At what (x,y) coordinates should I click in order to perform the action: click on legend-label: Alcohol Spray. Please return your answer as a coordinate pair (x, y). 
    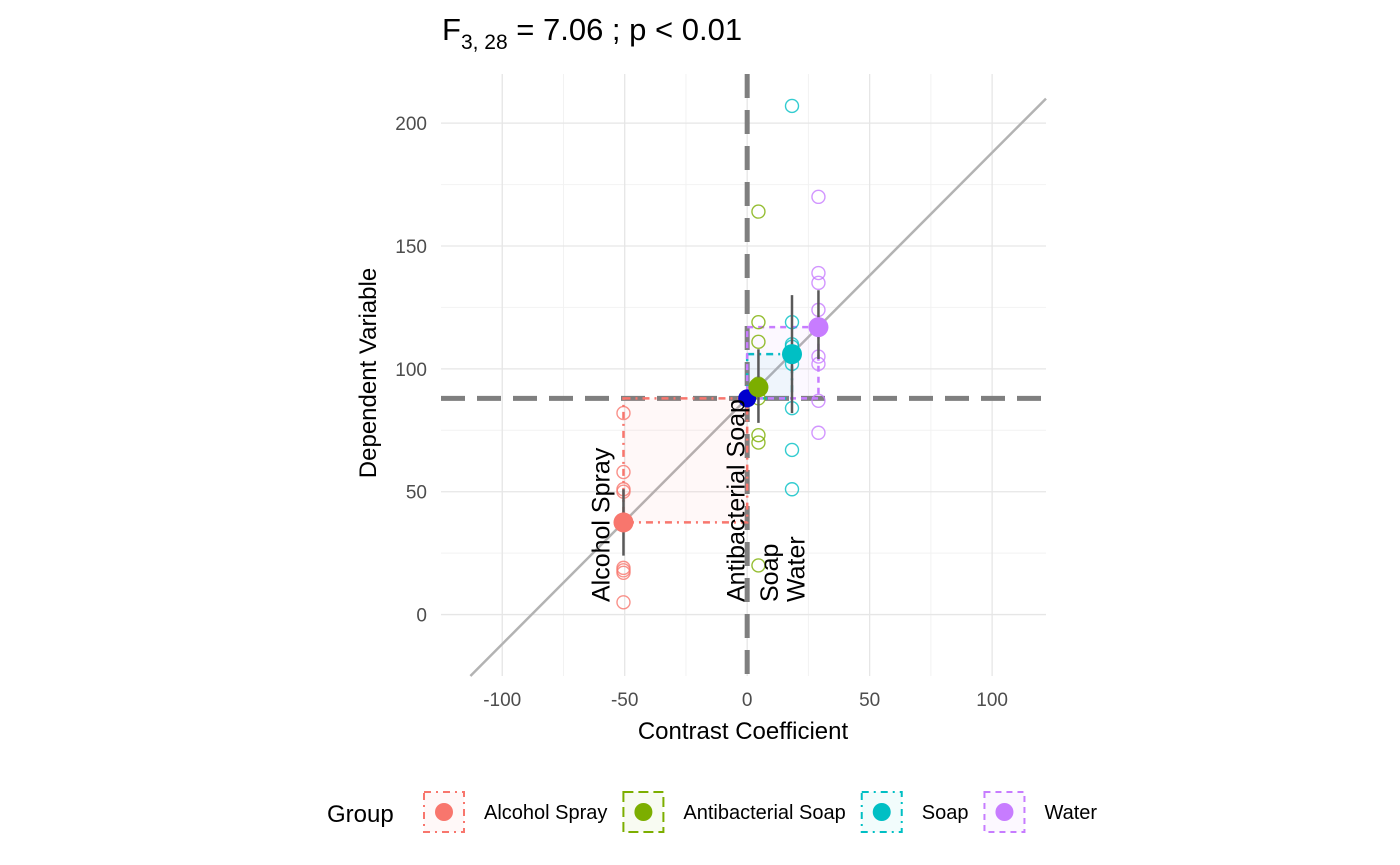
    Looking at the image, I should click on (545, 813).